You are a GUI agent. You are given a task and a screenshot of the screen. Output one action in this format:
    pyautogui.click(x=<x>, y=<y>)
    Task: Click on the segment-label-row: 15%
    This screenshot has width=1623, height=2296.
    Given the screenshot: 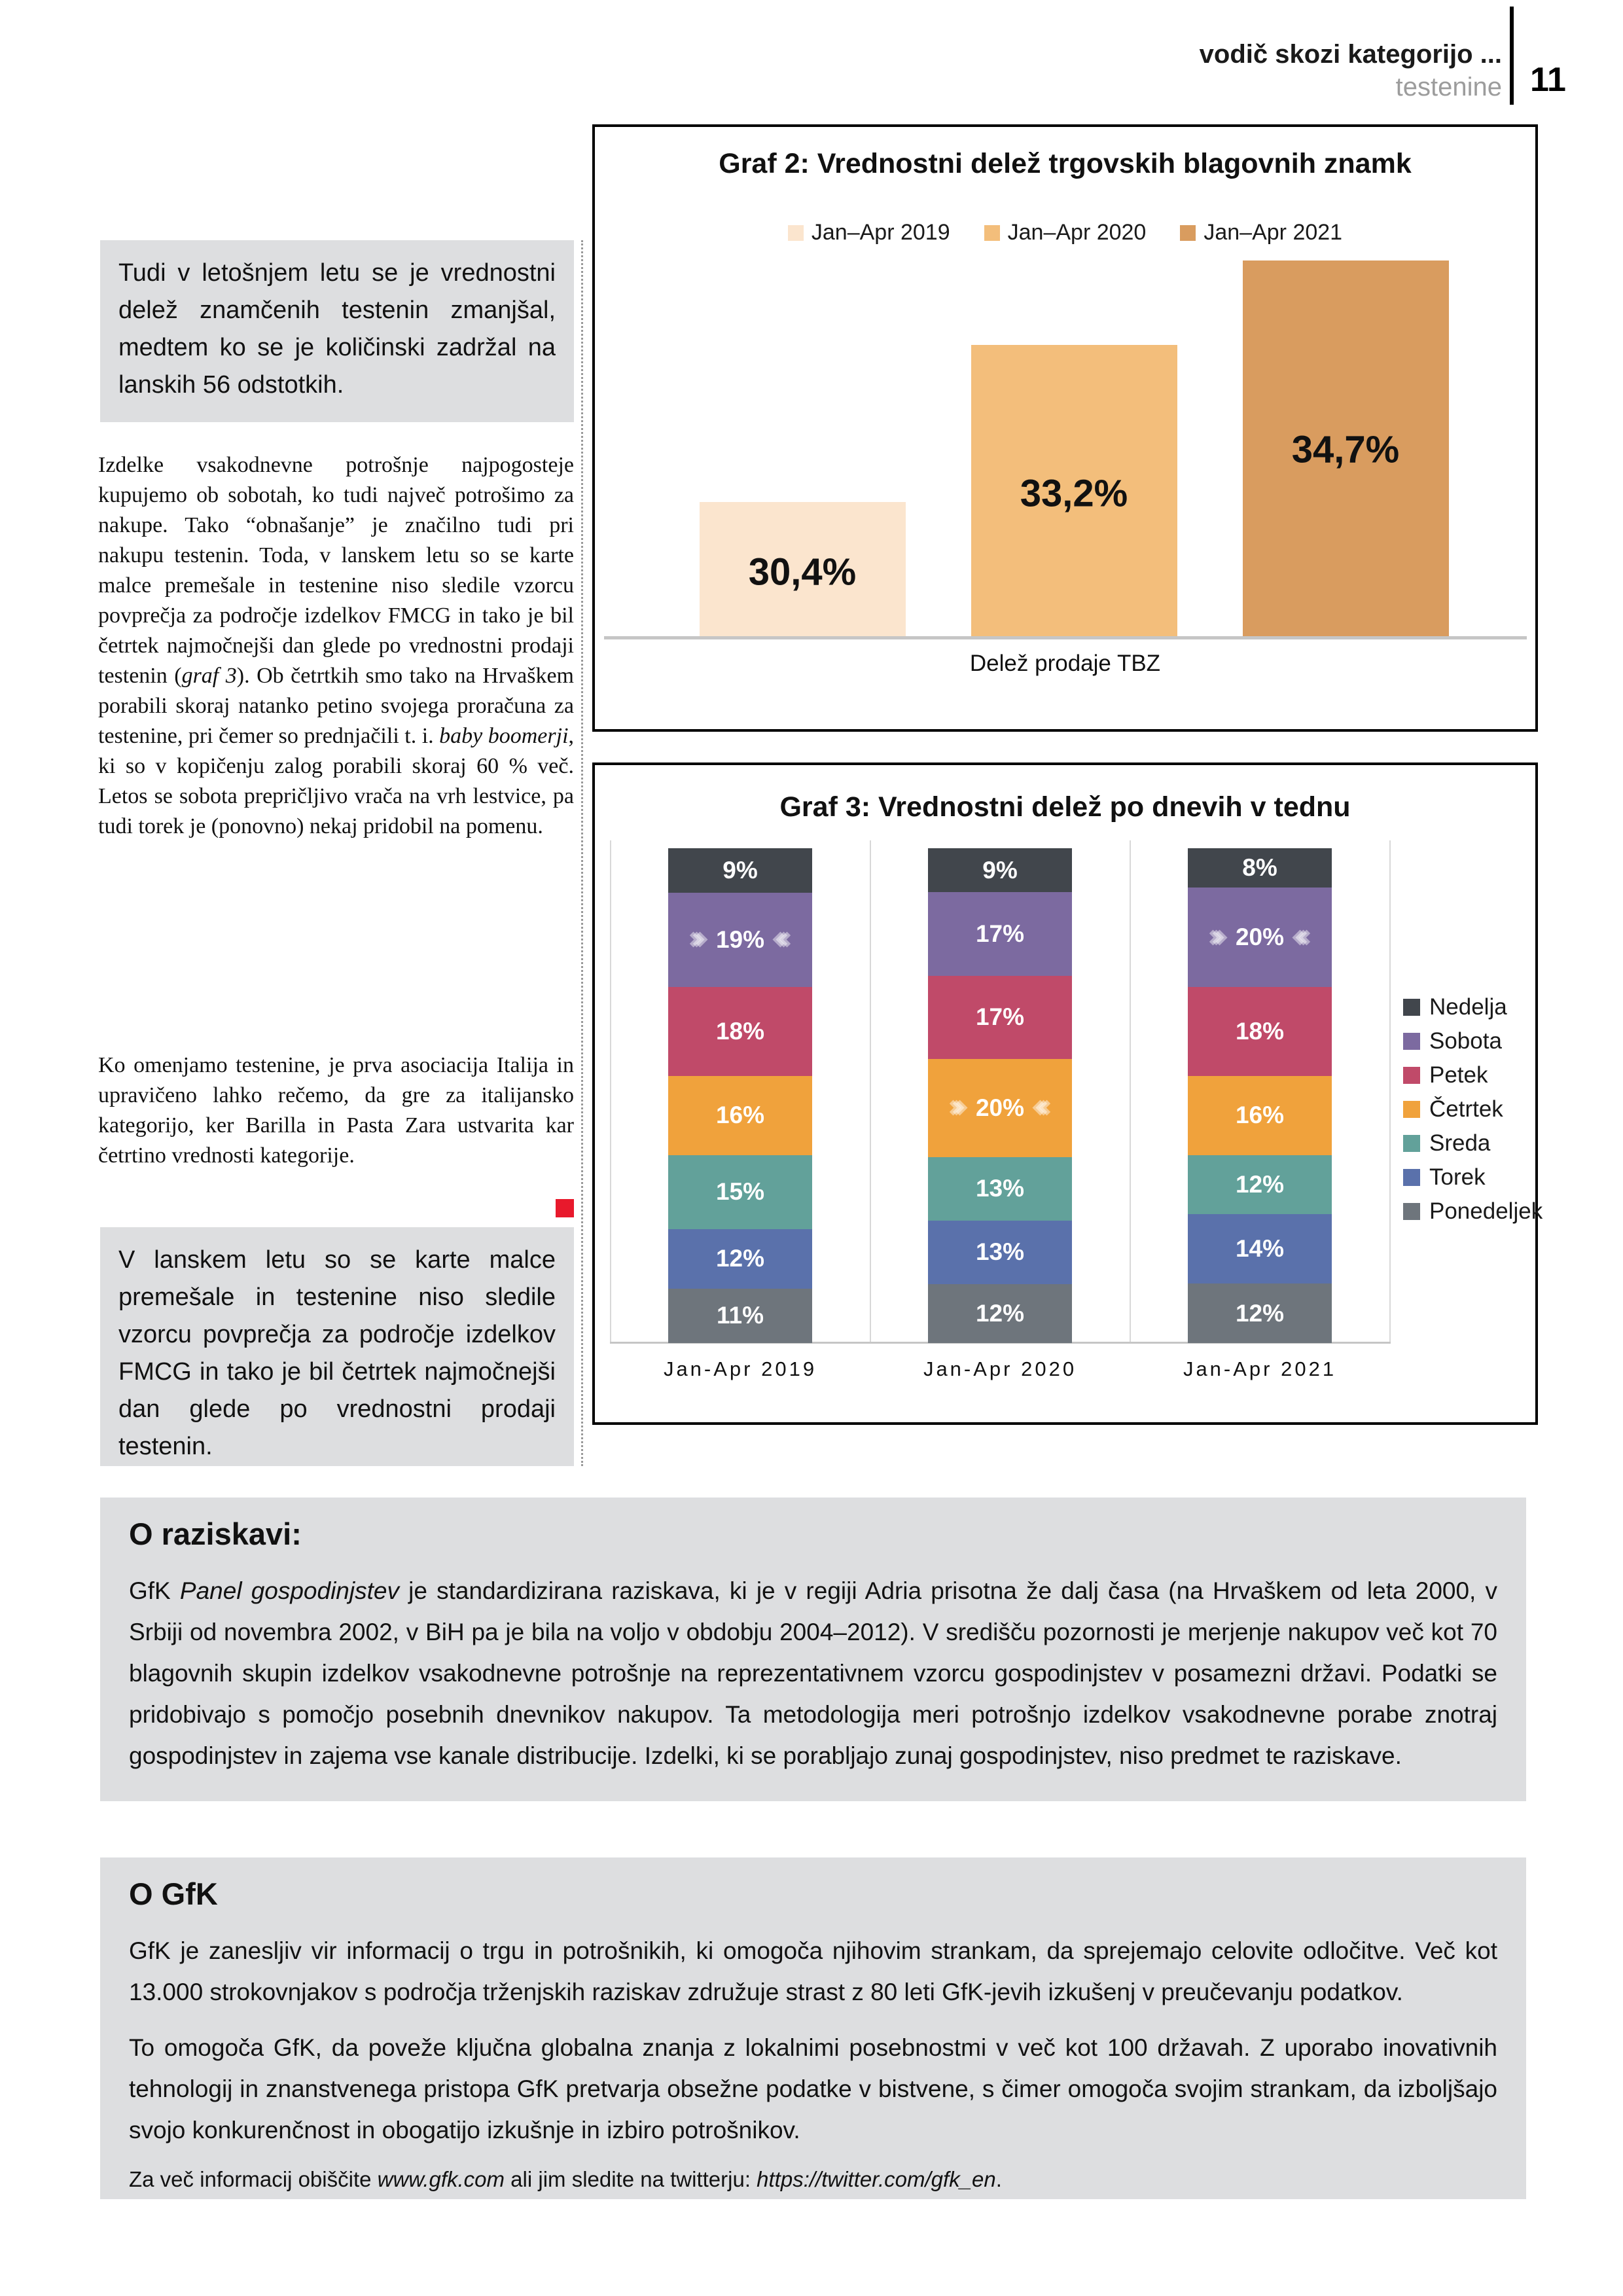 What is the action you would take?
    pyautogui.click(x=740, y=1192)
    